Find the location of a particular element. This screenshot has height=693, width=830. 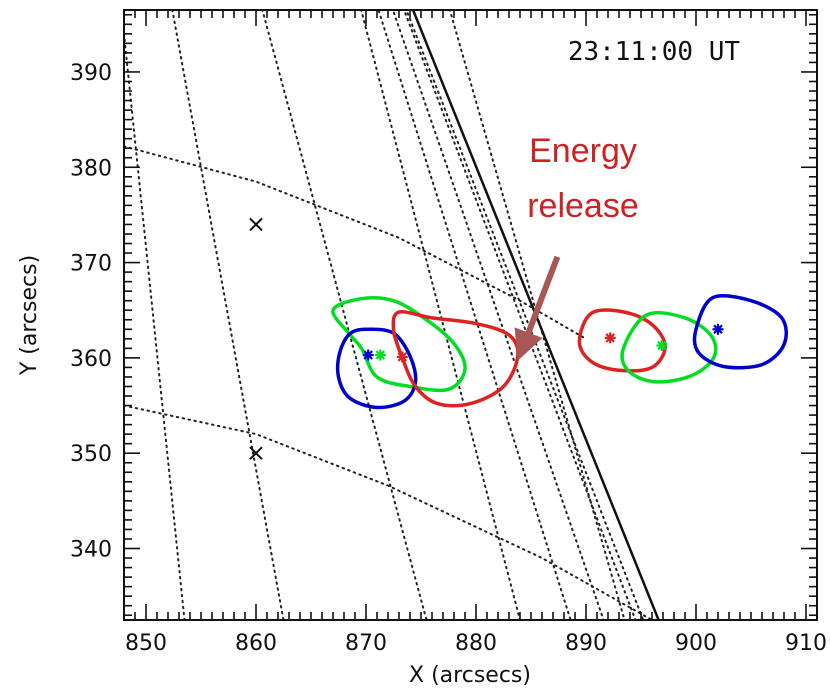

x-axis-title: X (arcsecs) is located at coordinates (470, 675).